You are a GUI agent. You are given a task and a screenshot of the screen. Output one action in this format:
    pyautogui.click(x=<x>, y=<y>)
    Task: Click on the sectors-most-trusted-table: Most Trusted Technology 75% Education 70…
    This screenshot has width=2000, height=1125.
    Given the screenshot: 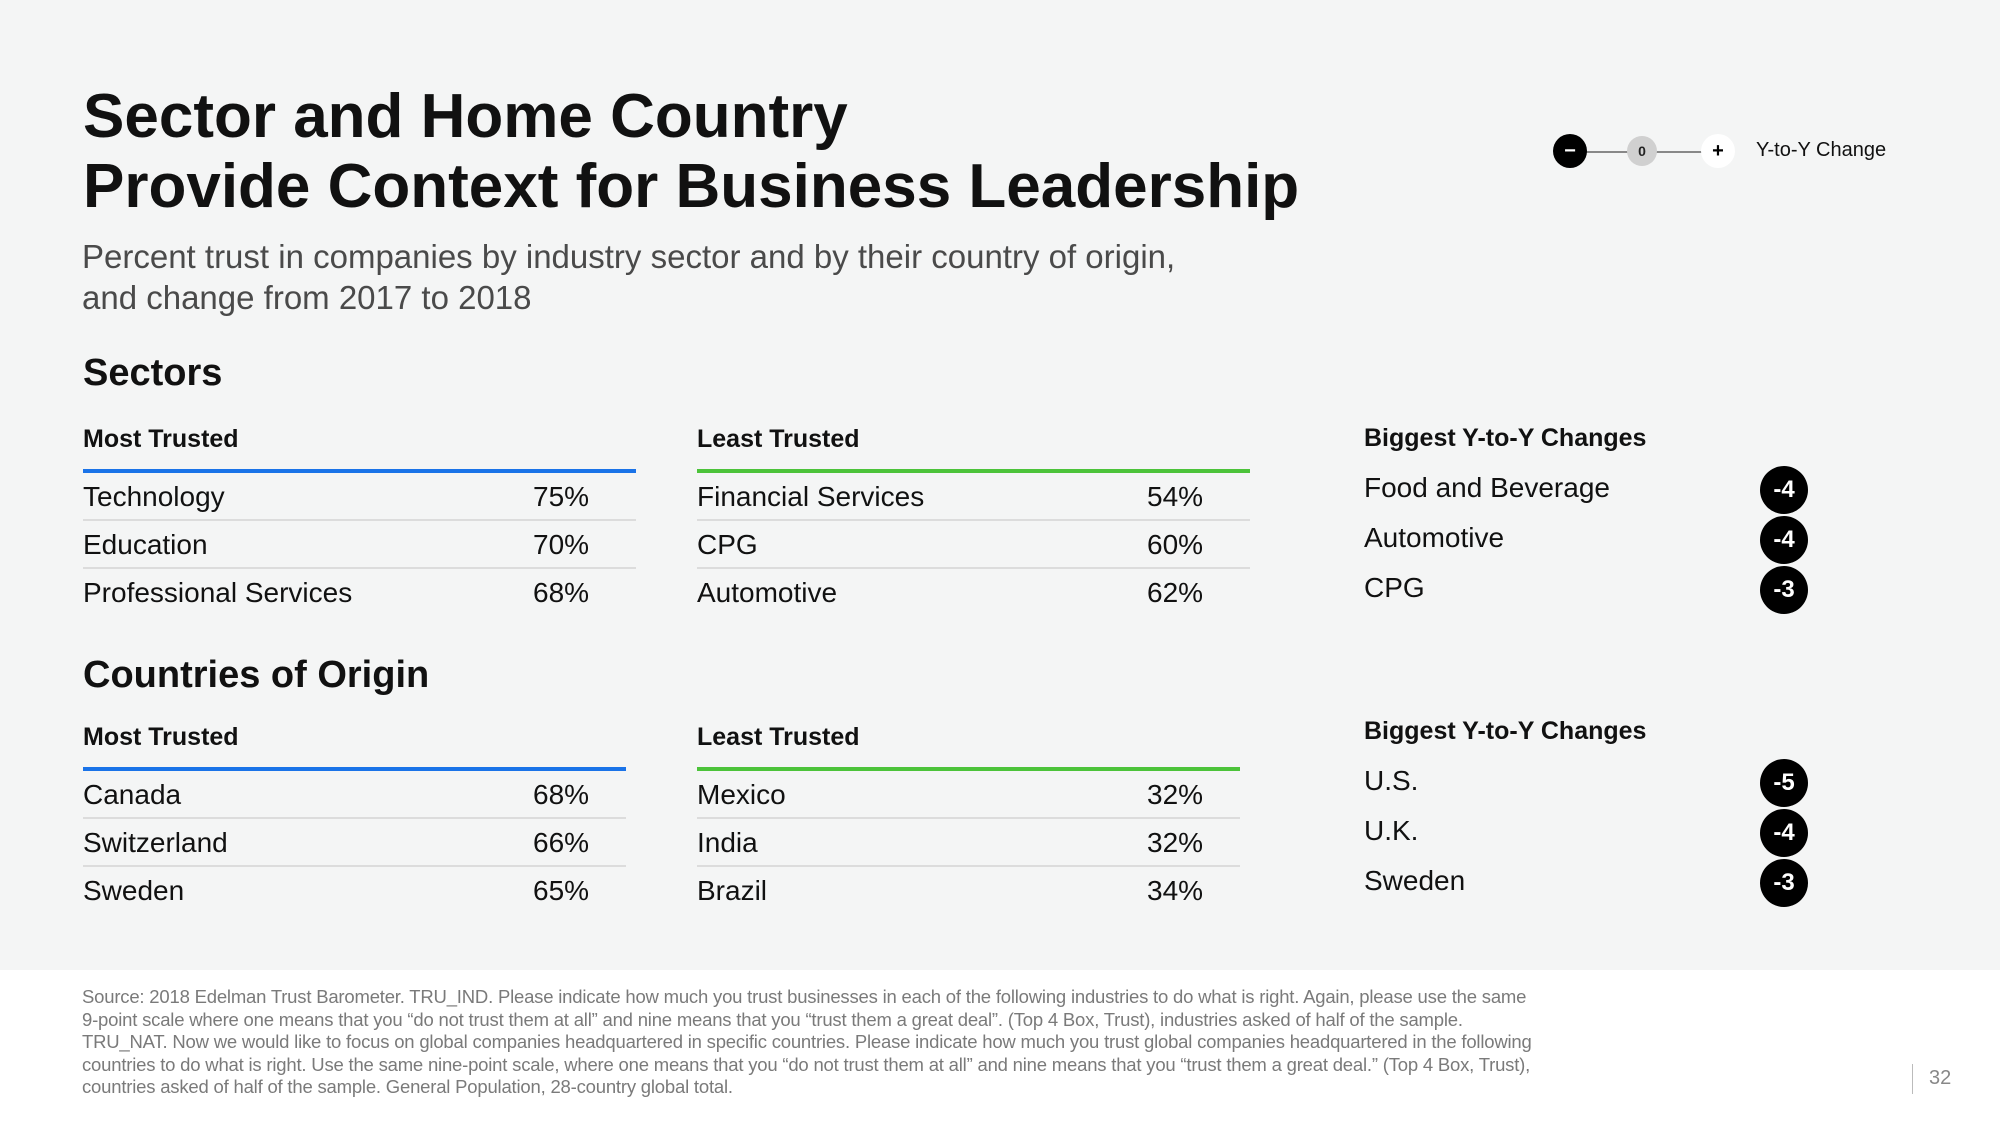 What is the action you would take?
    pyautogui.click(x=359, y=518)
    